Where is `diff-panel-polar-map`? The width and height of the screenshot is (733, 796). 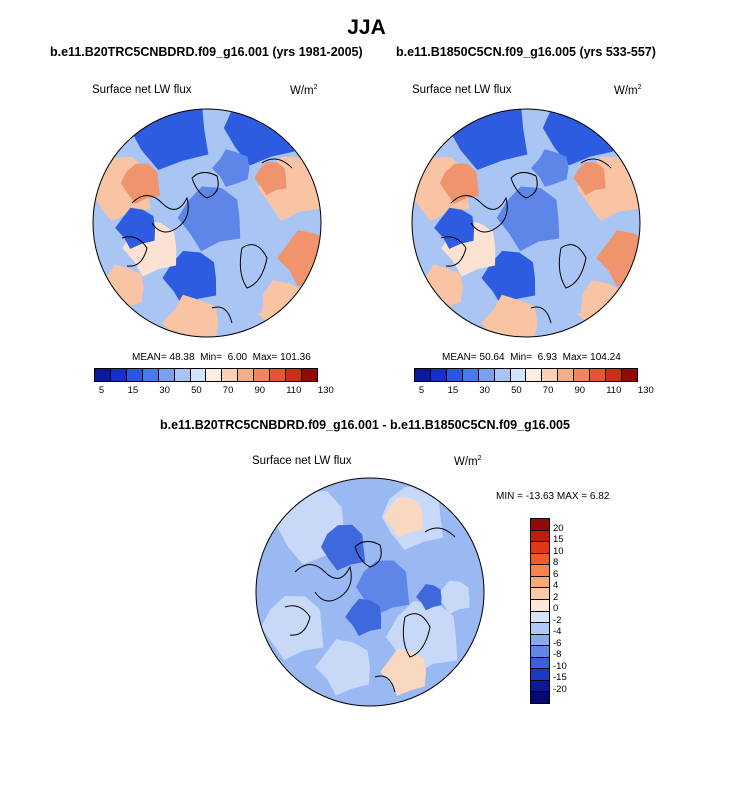 diff-panel-polar-map is located at coordinates (370, 592).